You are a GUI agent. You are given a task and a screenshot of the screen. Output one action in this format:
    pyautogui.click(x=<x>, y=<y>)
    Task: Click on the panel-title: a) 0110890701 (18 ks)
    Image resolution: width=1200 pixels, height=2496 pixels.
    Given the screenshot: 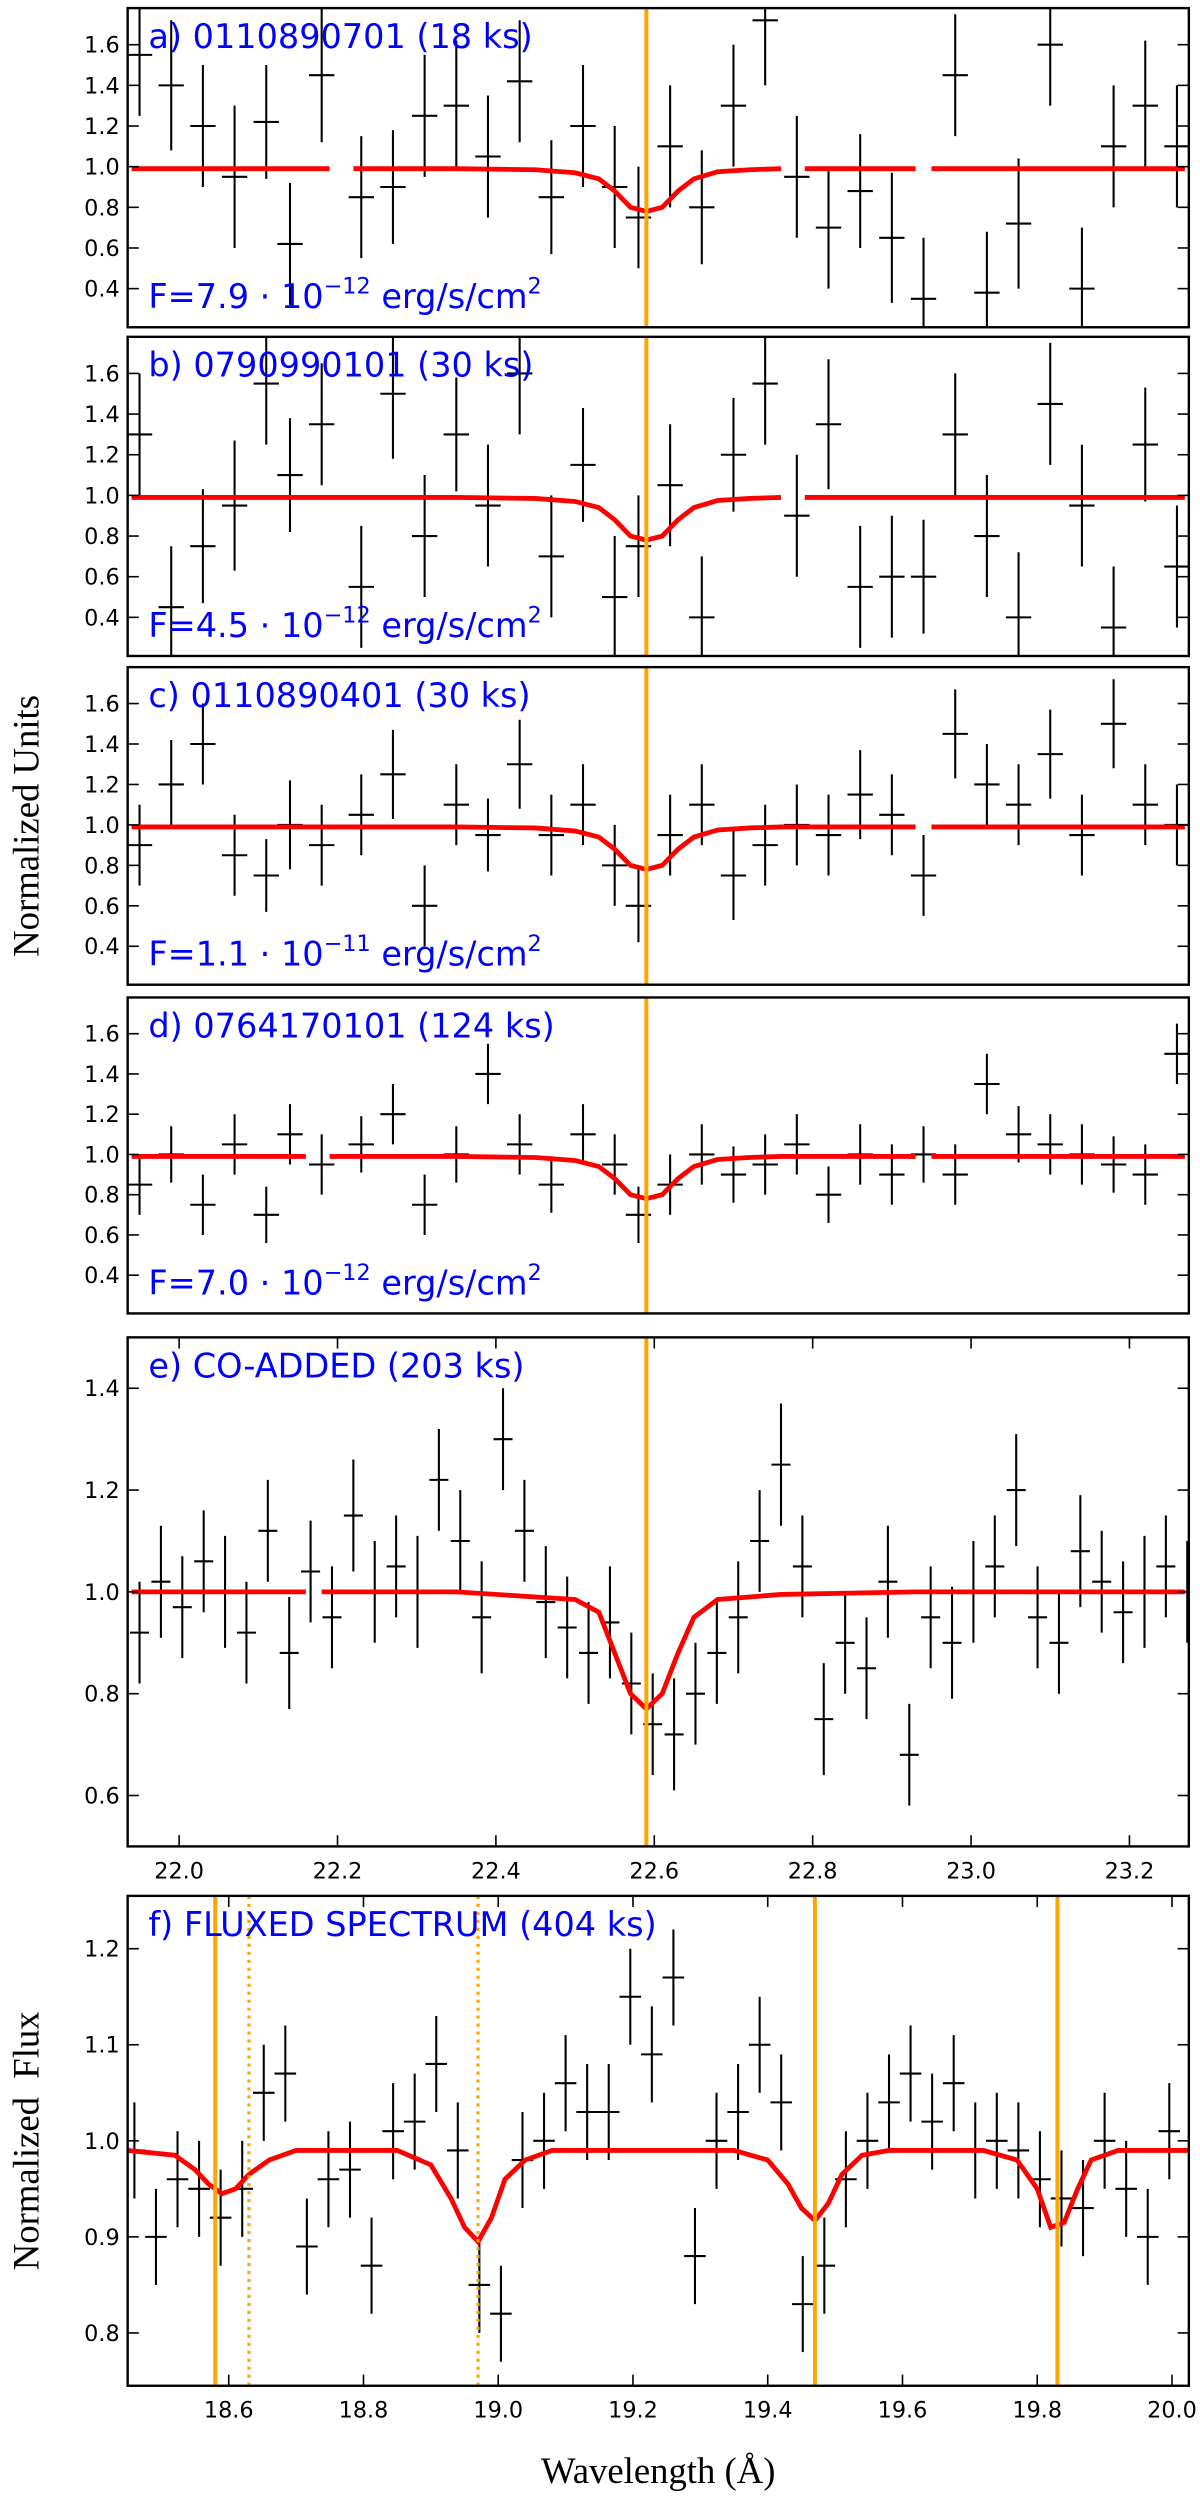 What is the action you would take?
    pyautogui.click(x=340, y=36)
    